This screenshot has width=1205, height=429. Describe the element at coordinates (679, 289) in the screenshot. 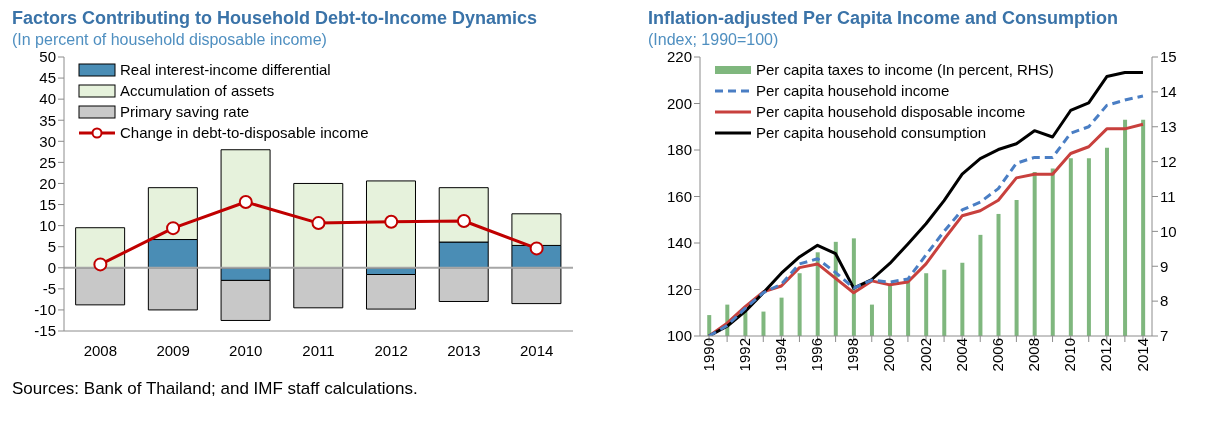

I see `y-tick-label: 120` at that location.